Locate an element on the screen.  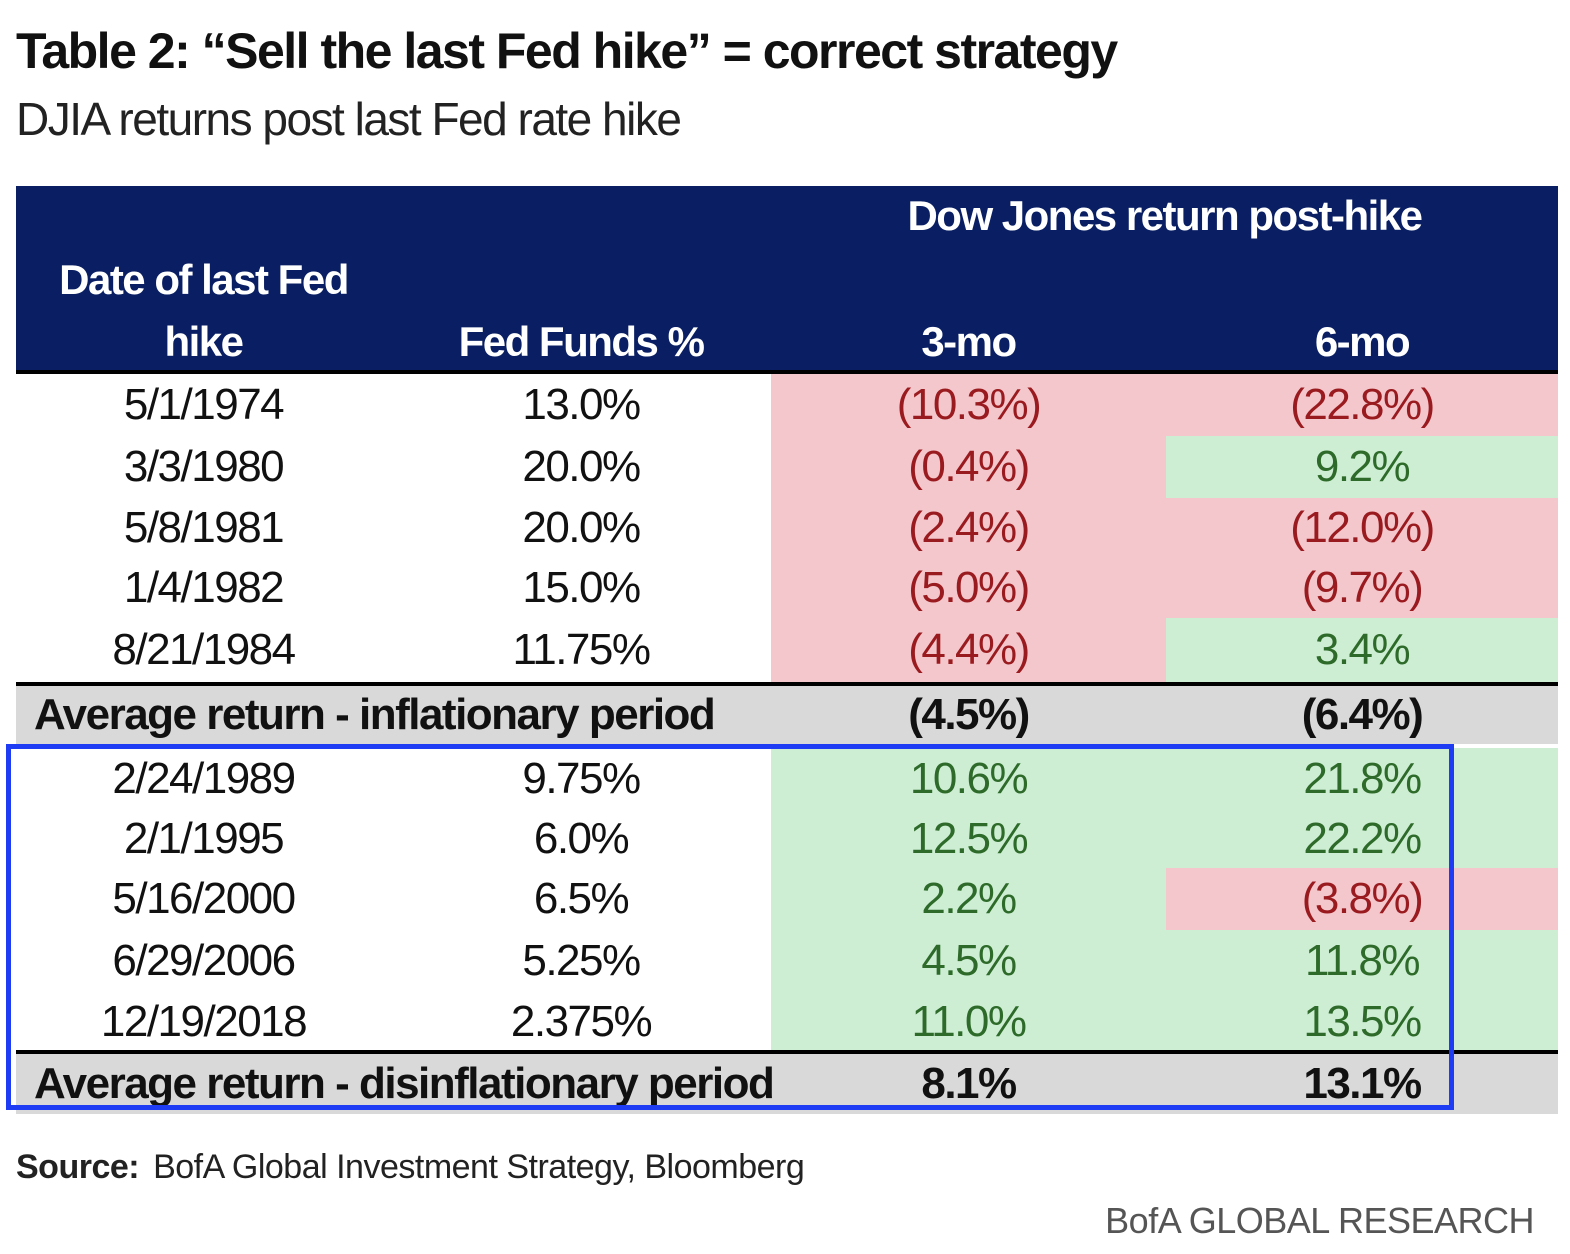
cell-3mo-return: (5.0%) is located at coordinates (968, 588).